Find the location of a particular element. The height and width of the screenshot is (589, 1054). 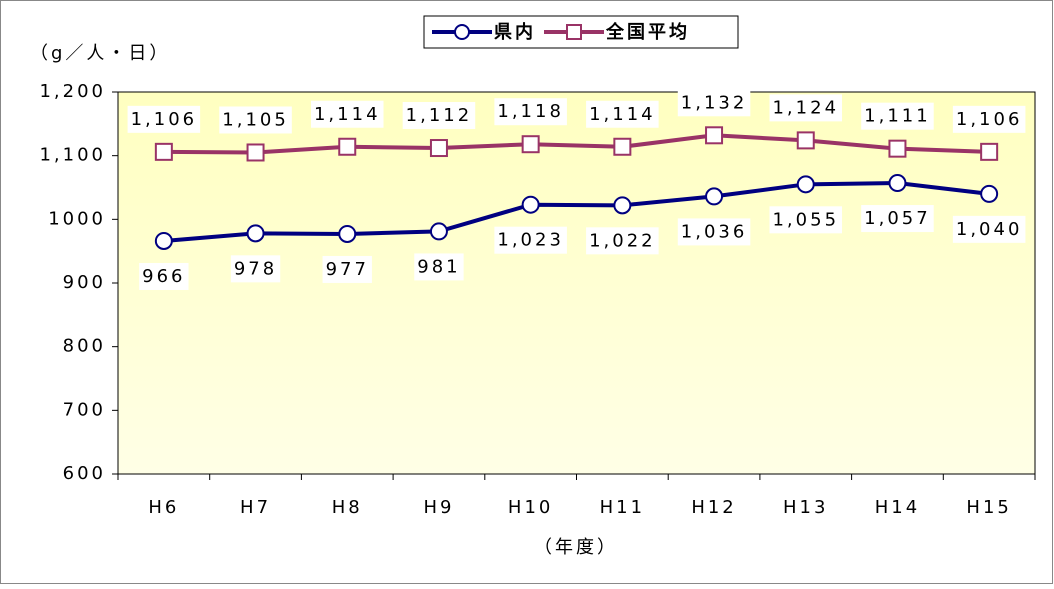

x-tick-label: H12 is located at coordinates (713, 507).